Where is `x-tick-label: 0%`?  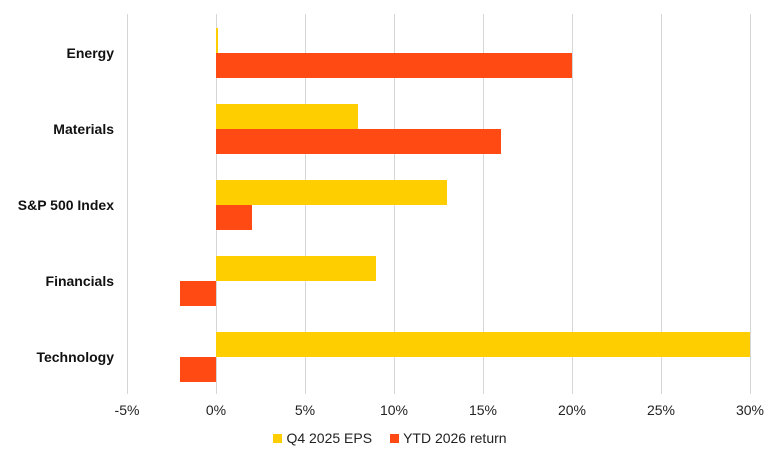 x-tick-label: 0% is located at coordinates (216, 410).